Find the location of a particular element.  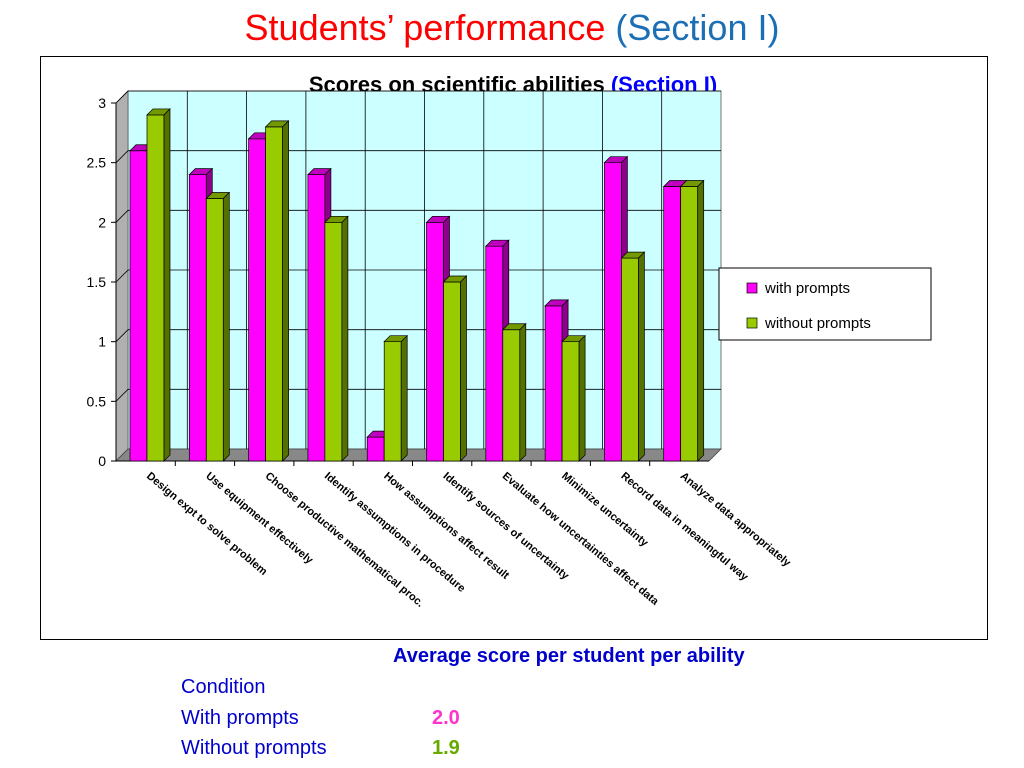

x-tick-label: Analyze data appropriately is located at coordinates (736, 520).